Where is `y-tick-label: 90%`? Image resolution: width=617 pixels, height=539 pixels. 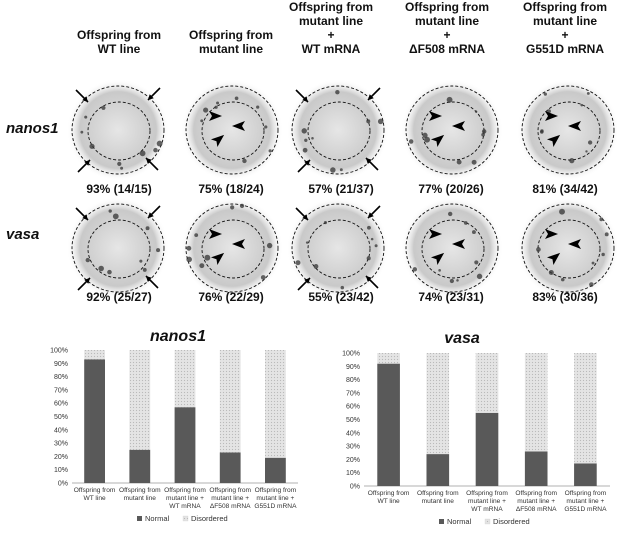
y-tick-label: 90% is located at coordinates (61, 364).